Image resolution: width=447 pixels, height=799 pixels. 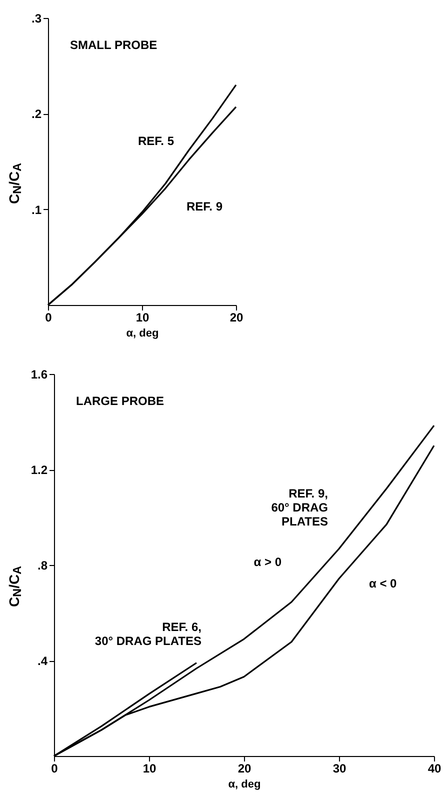 I want to click on series-label: α < 0, so click(x=382, y=583).